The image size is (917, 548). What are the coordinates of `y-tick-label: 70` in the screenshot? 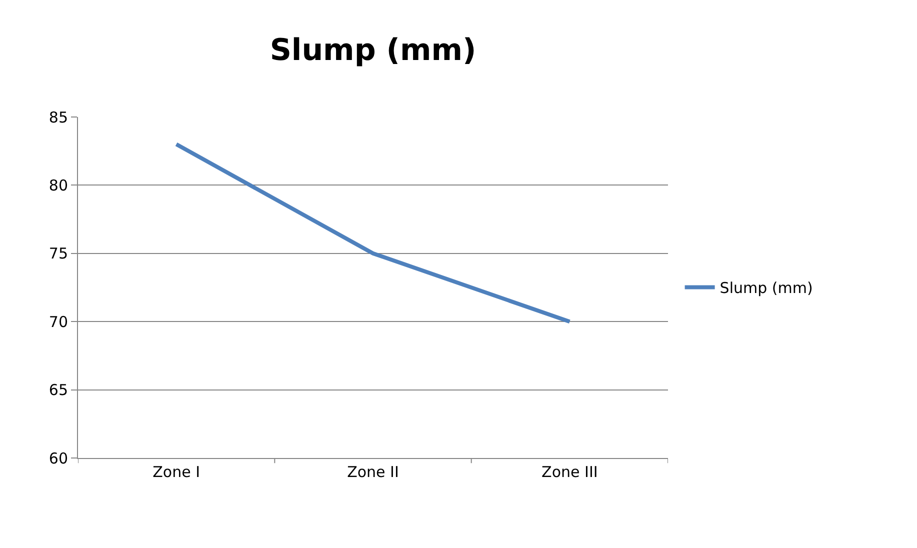 It's located at (58, 321).